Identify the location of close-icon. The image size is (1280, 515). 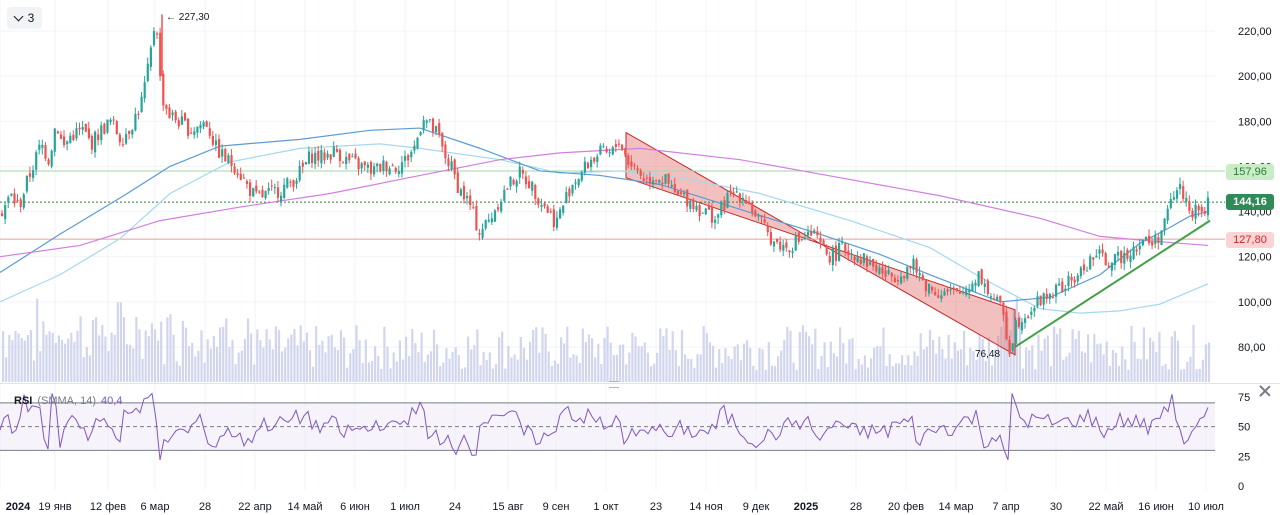
(1265, 391).